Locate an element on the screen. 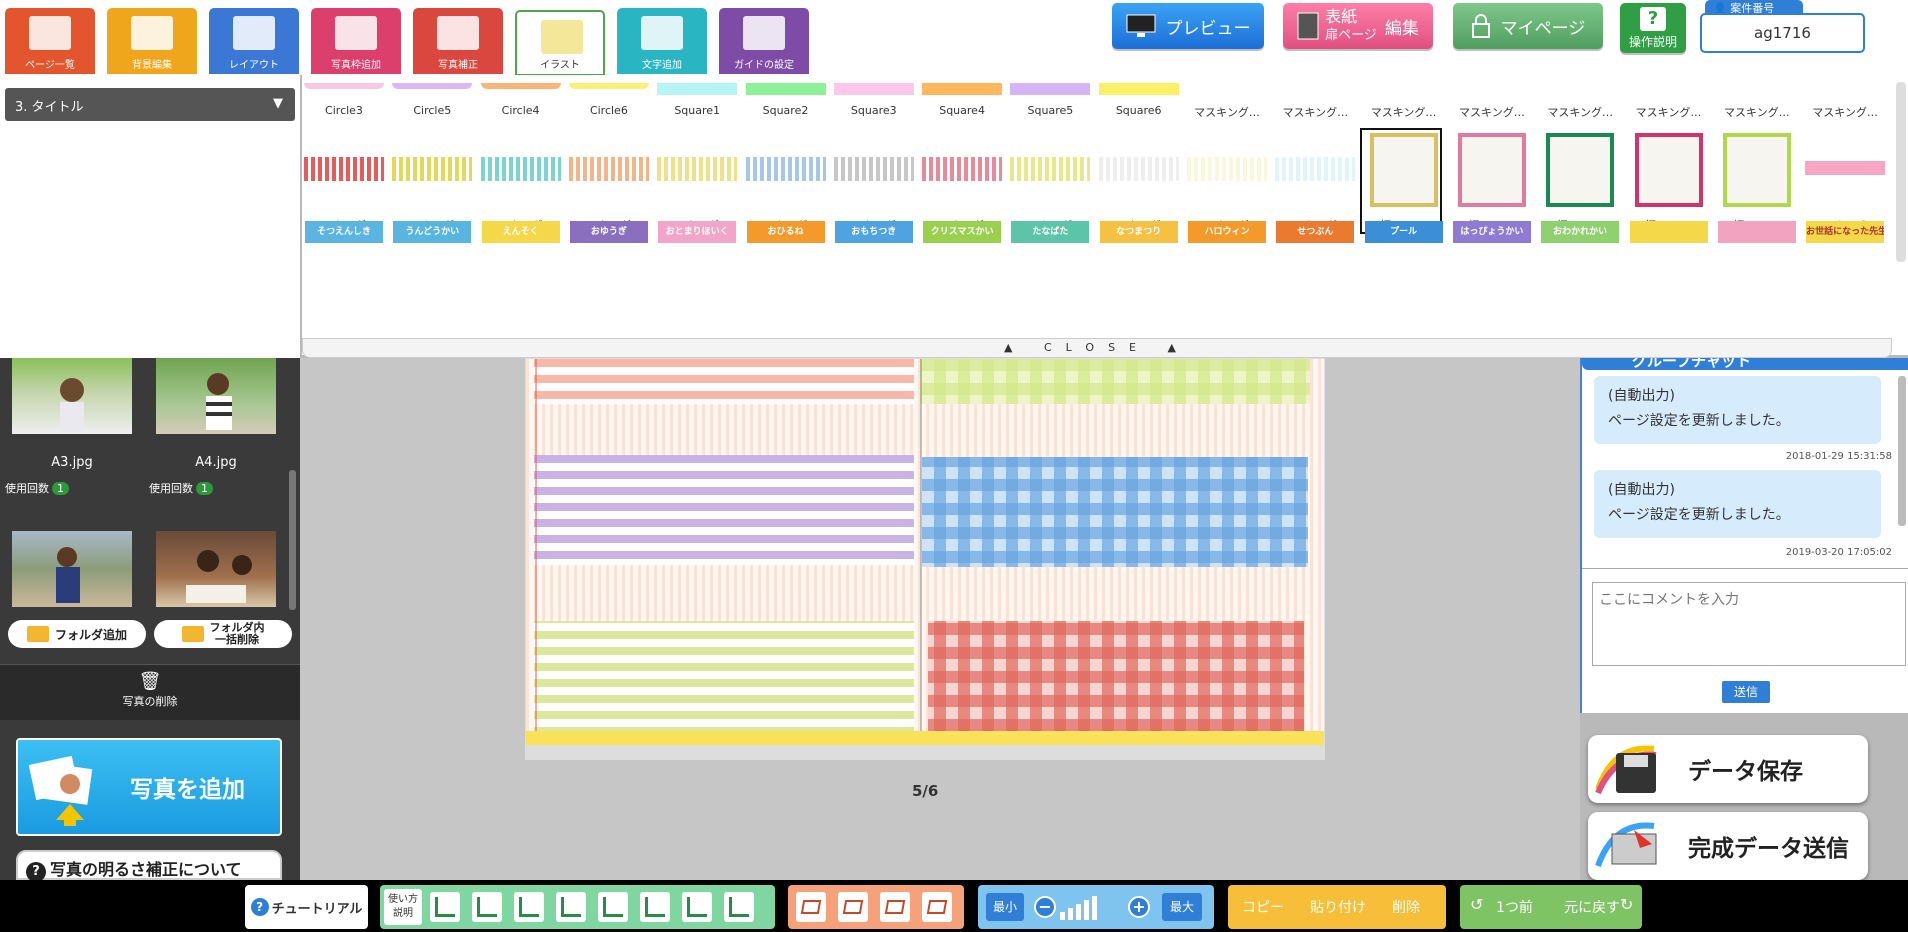 Image resolution: width=1908 pixels, height=932 pixels. redo-icon: ↻ is located at coordinates (1627, 904).